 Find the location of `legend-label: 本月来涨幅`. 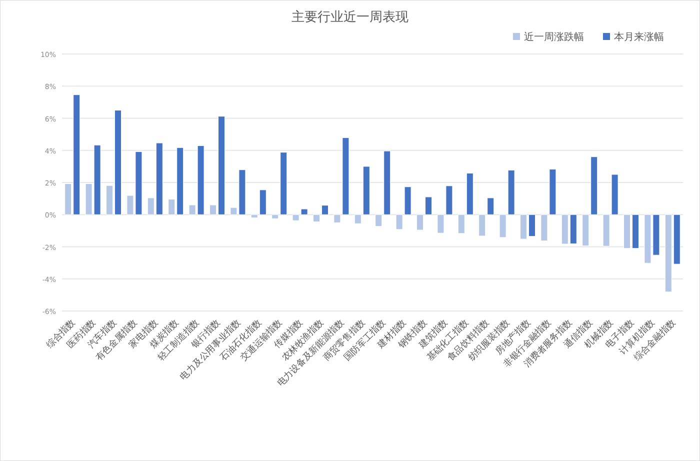

legend-label: 本月来涨幅 is located at coordinates (639, 37).